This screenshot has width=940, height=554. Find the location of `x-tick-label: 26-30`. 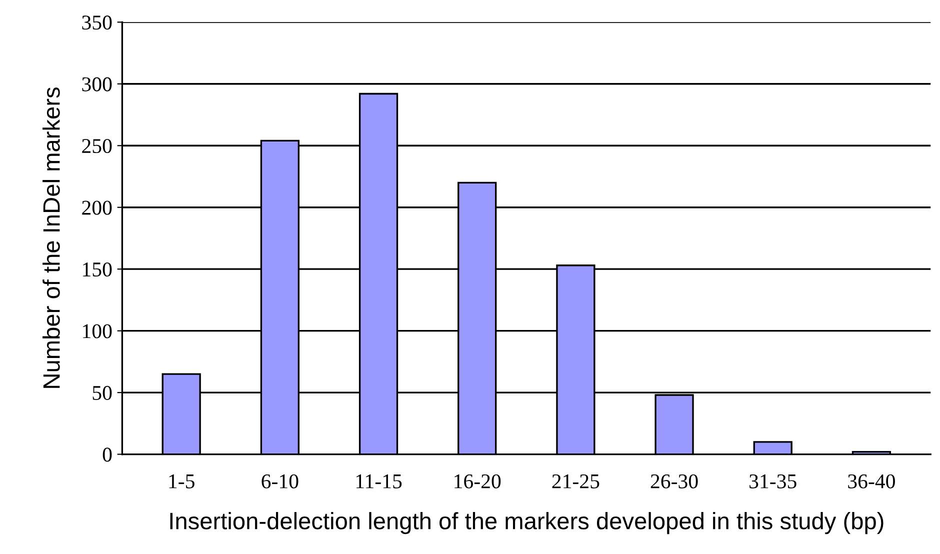

x-tick-label: 26-30 is located at coordinates (674, 481).